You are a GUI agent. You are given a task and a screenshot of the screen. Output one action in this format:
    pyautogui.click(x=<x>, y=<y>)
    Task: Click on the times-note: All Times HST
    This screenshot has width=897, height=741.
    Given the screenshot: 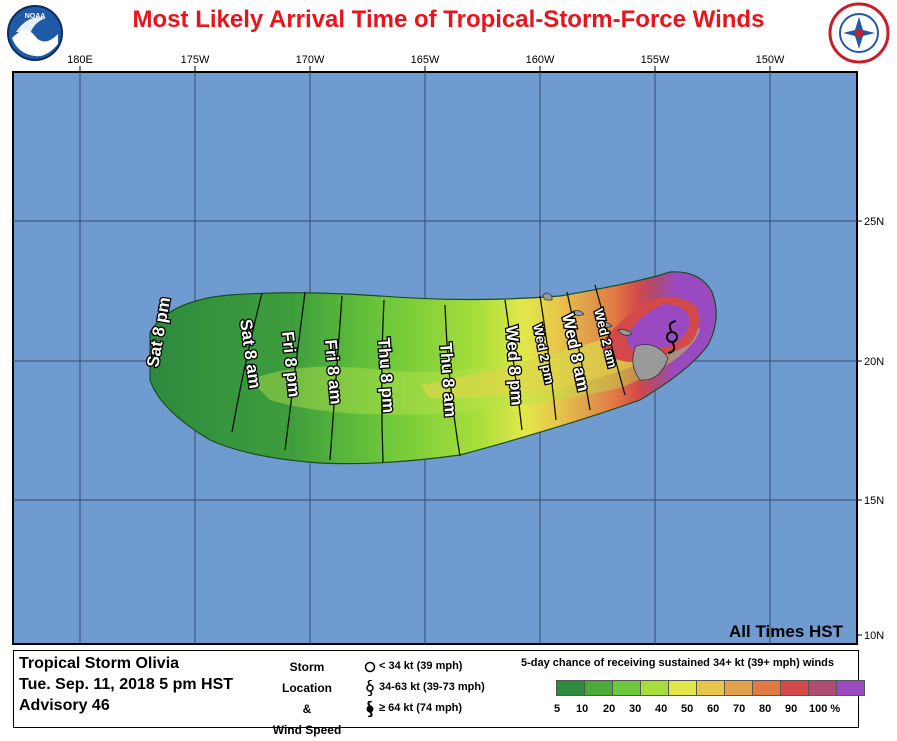 What is the action you would take?
    pyautogui.click(x=786, y=631)
    